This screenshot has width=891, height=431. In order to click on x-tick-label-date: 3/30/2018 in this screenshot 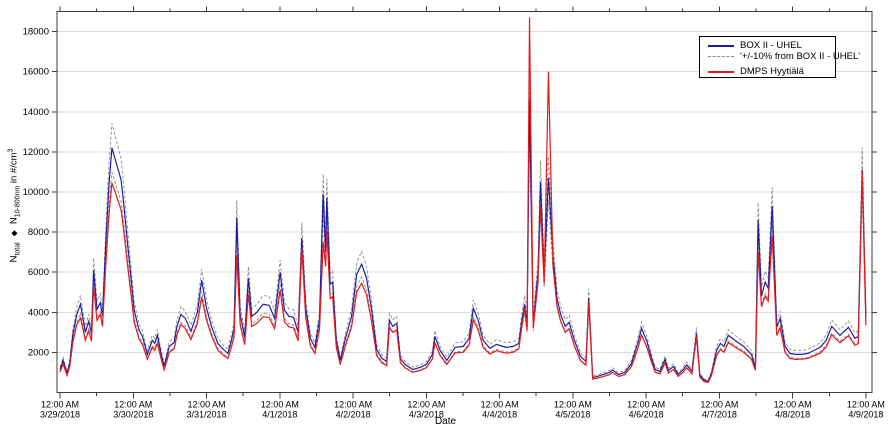, I will do `click(133, 415)`.